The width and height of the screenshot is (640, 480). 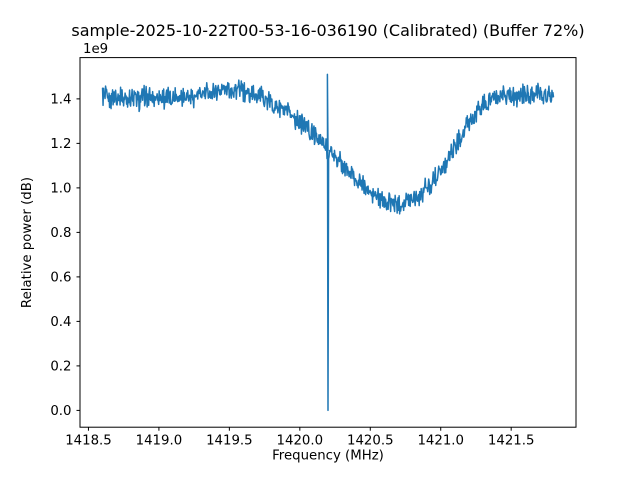 What do you see at coordinates (440, 441) in the screenshot?
I see `x-axis-tick-label: 1421.0` at bounding box center [440, 441].